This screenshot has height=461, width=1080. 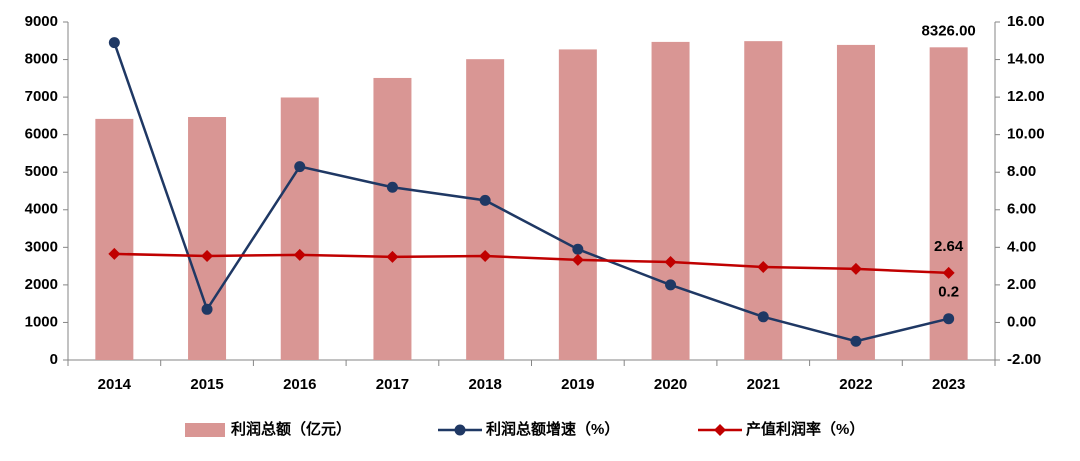 I want to click on x-tick-label: 2022, so click(x=855, y=384).